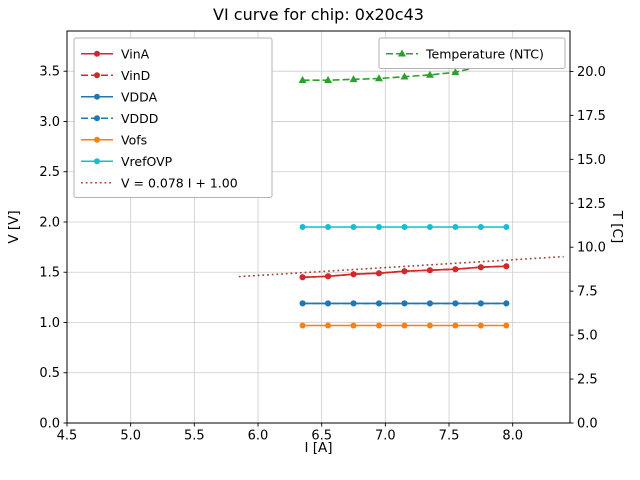  Describe the element at coordinates (139, 96) in the screenshot. I see `legend-left-label: VDDA` at that location.